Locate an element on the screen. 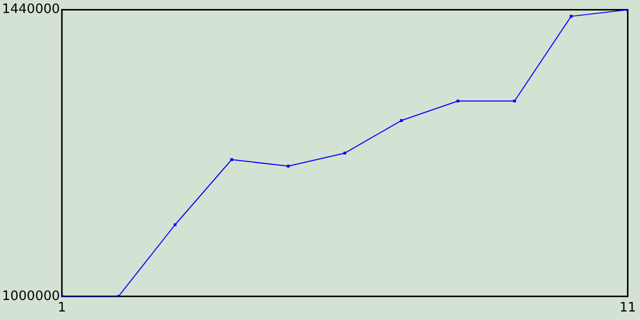  y-tick-label: 1440000 is located at coordinates (31, 10).